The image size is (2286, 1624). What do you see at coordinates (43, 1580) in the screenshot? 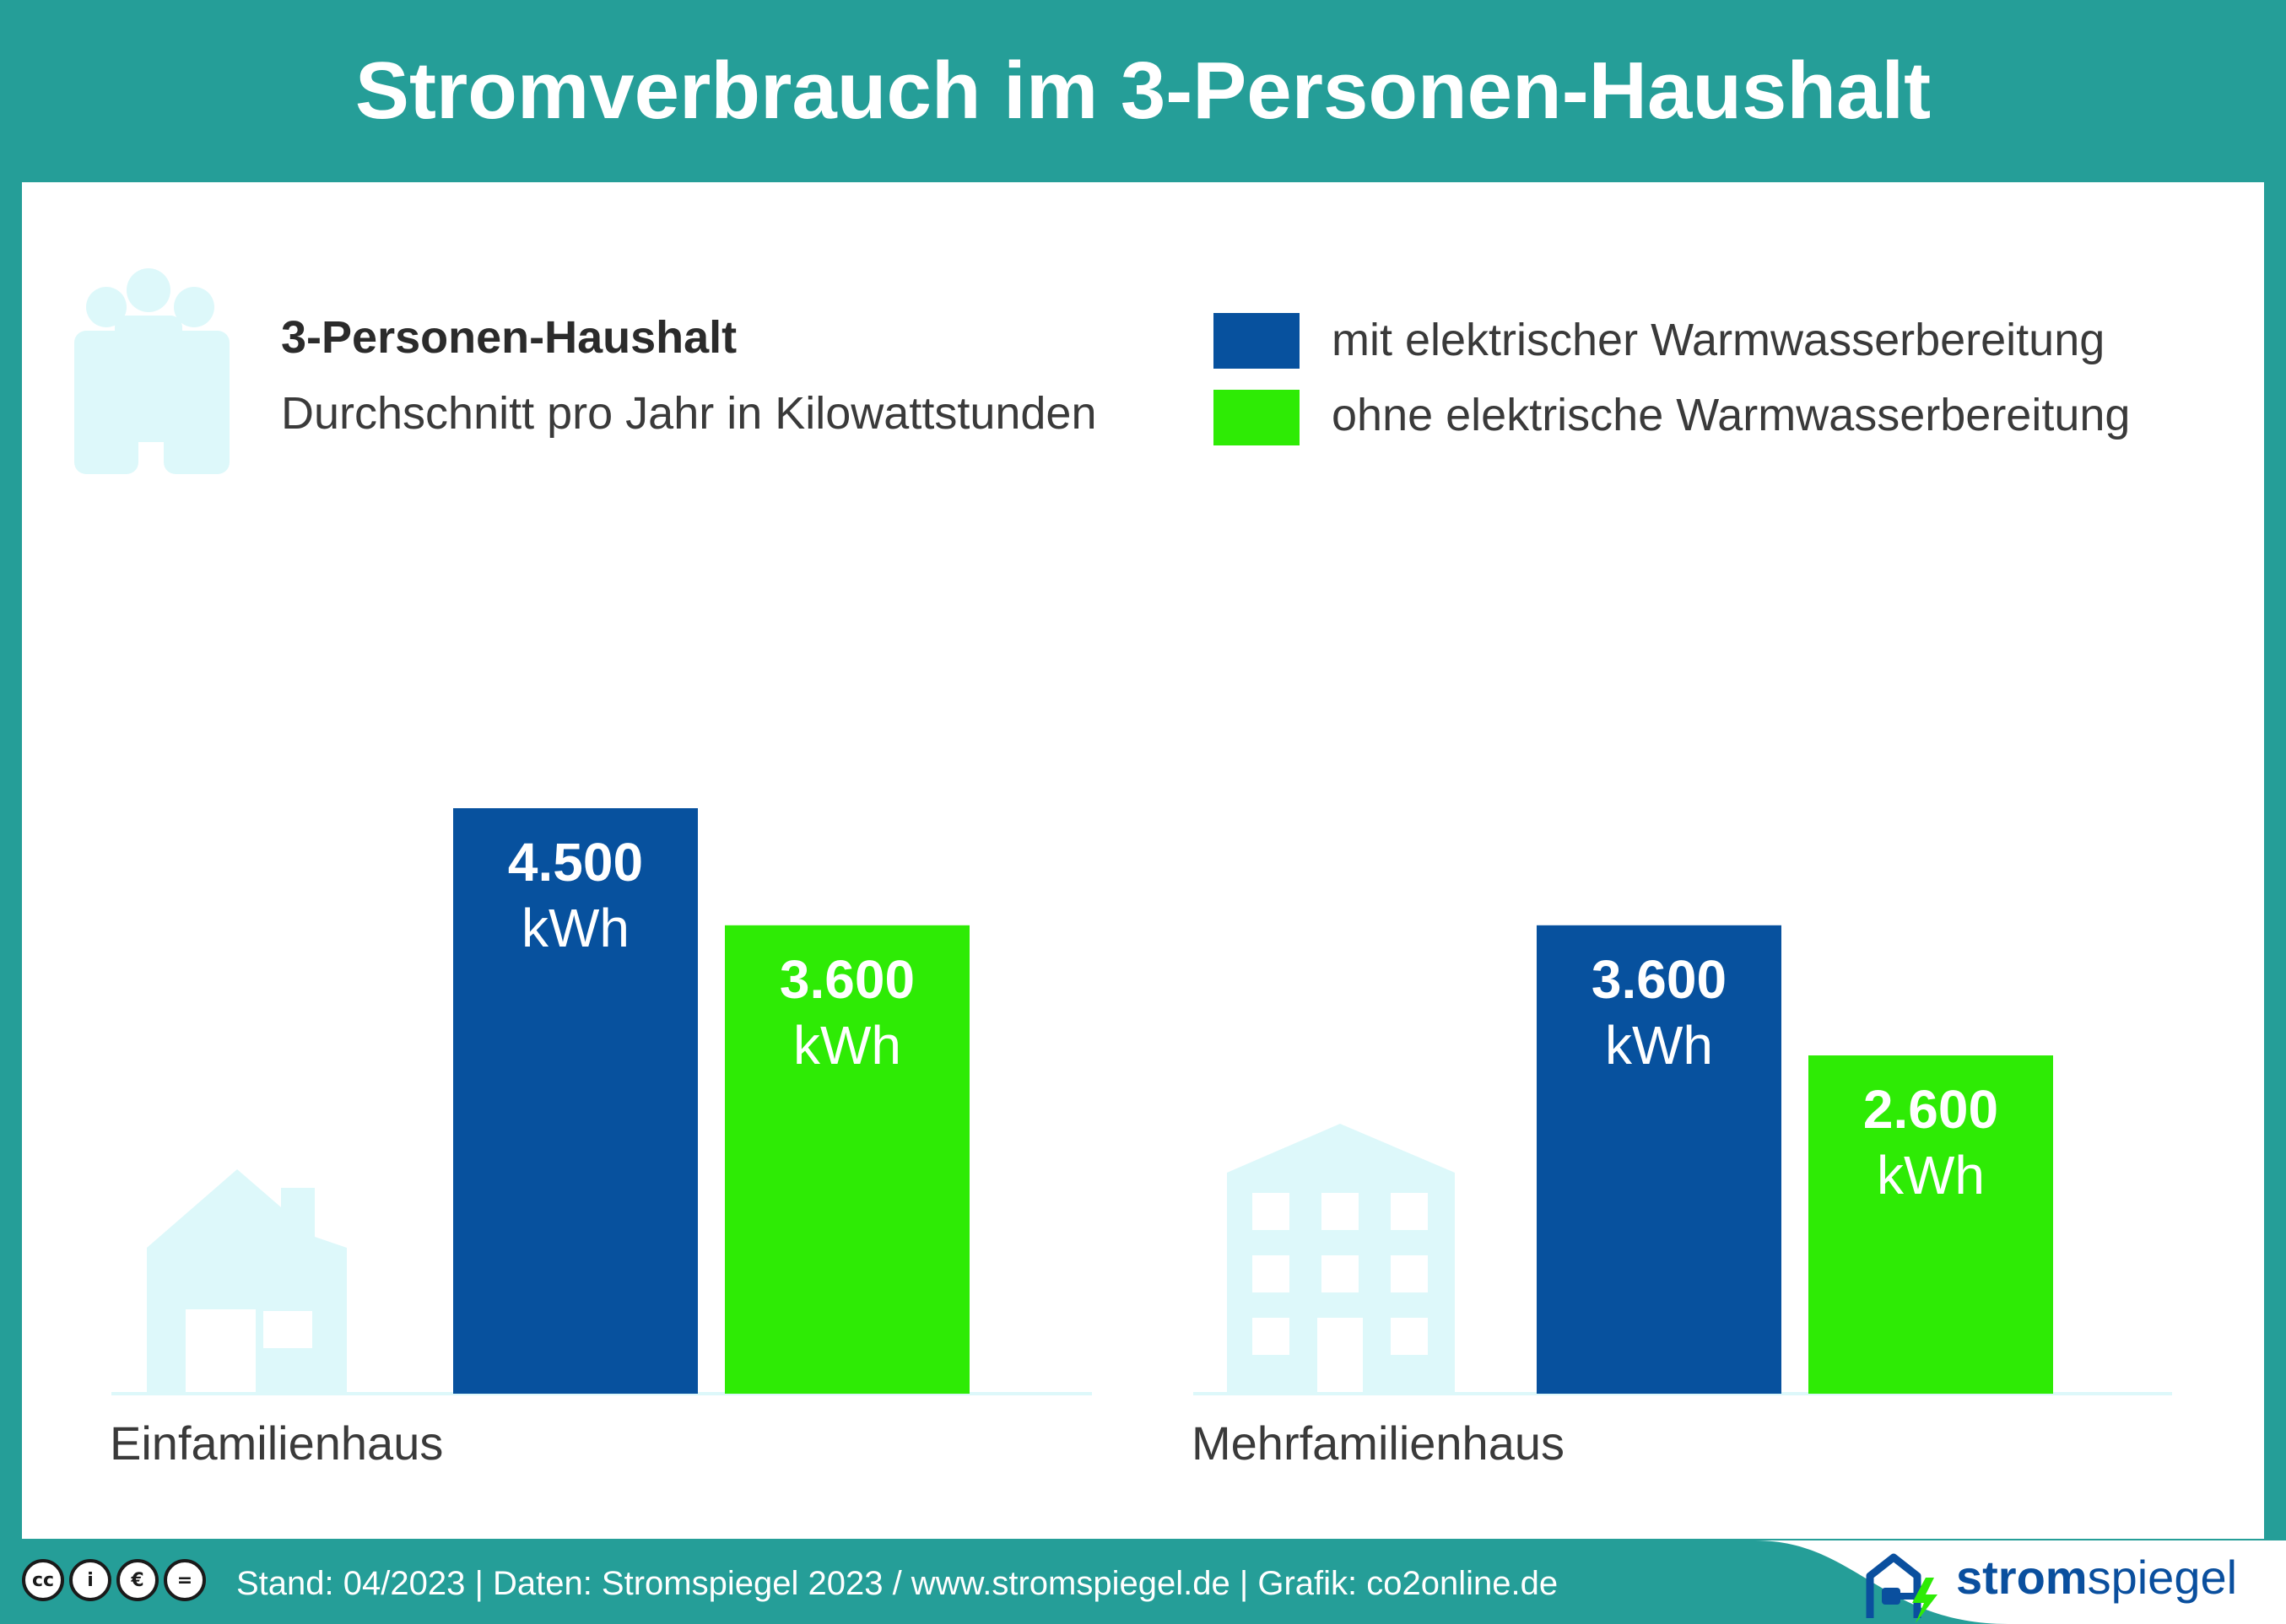
I see `cc-icon: cc` at bounding box center [43, 1580].